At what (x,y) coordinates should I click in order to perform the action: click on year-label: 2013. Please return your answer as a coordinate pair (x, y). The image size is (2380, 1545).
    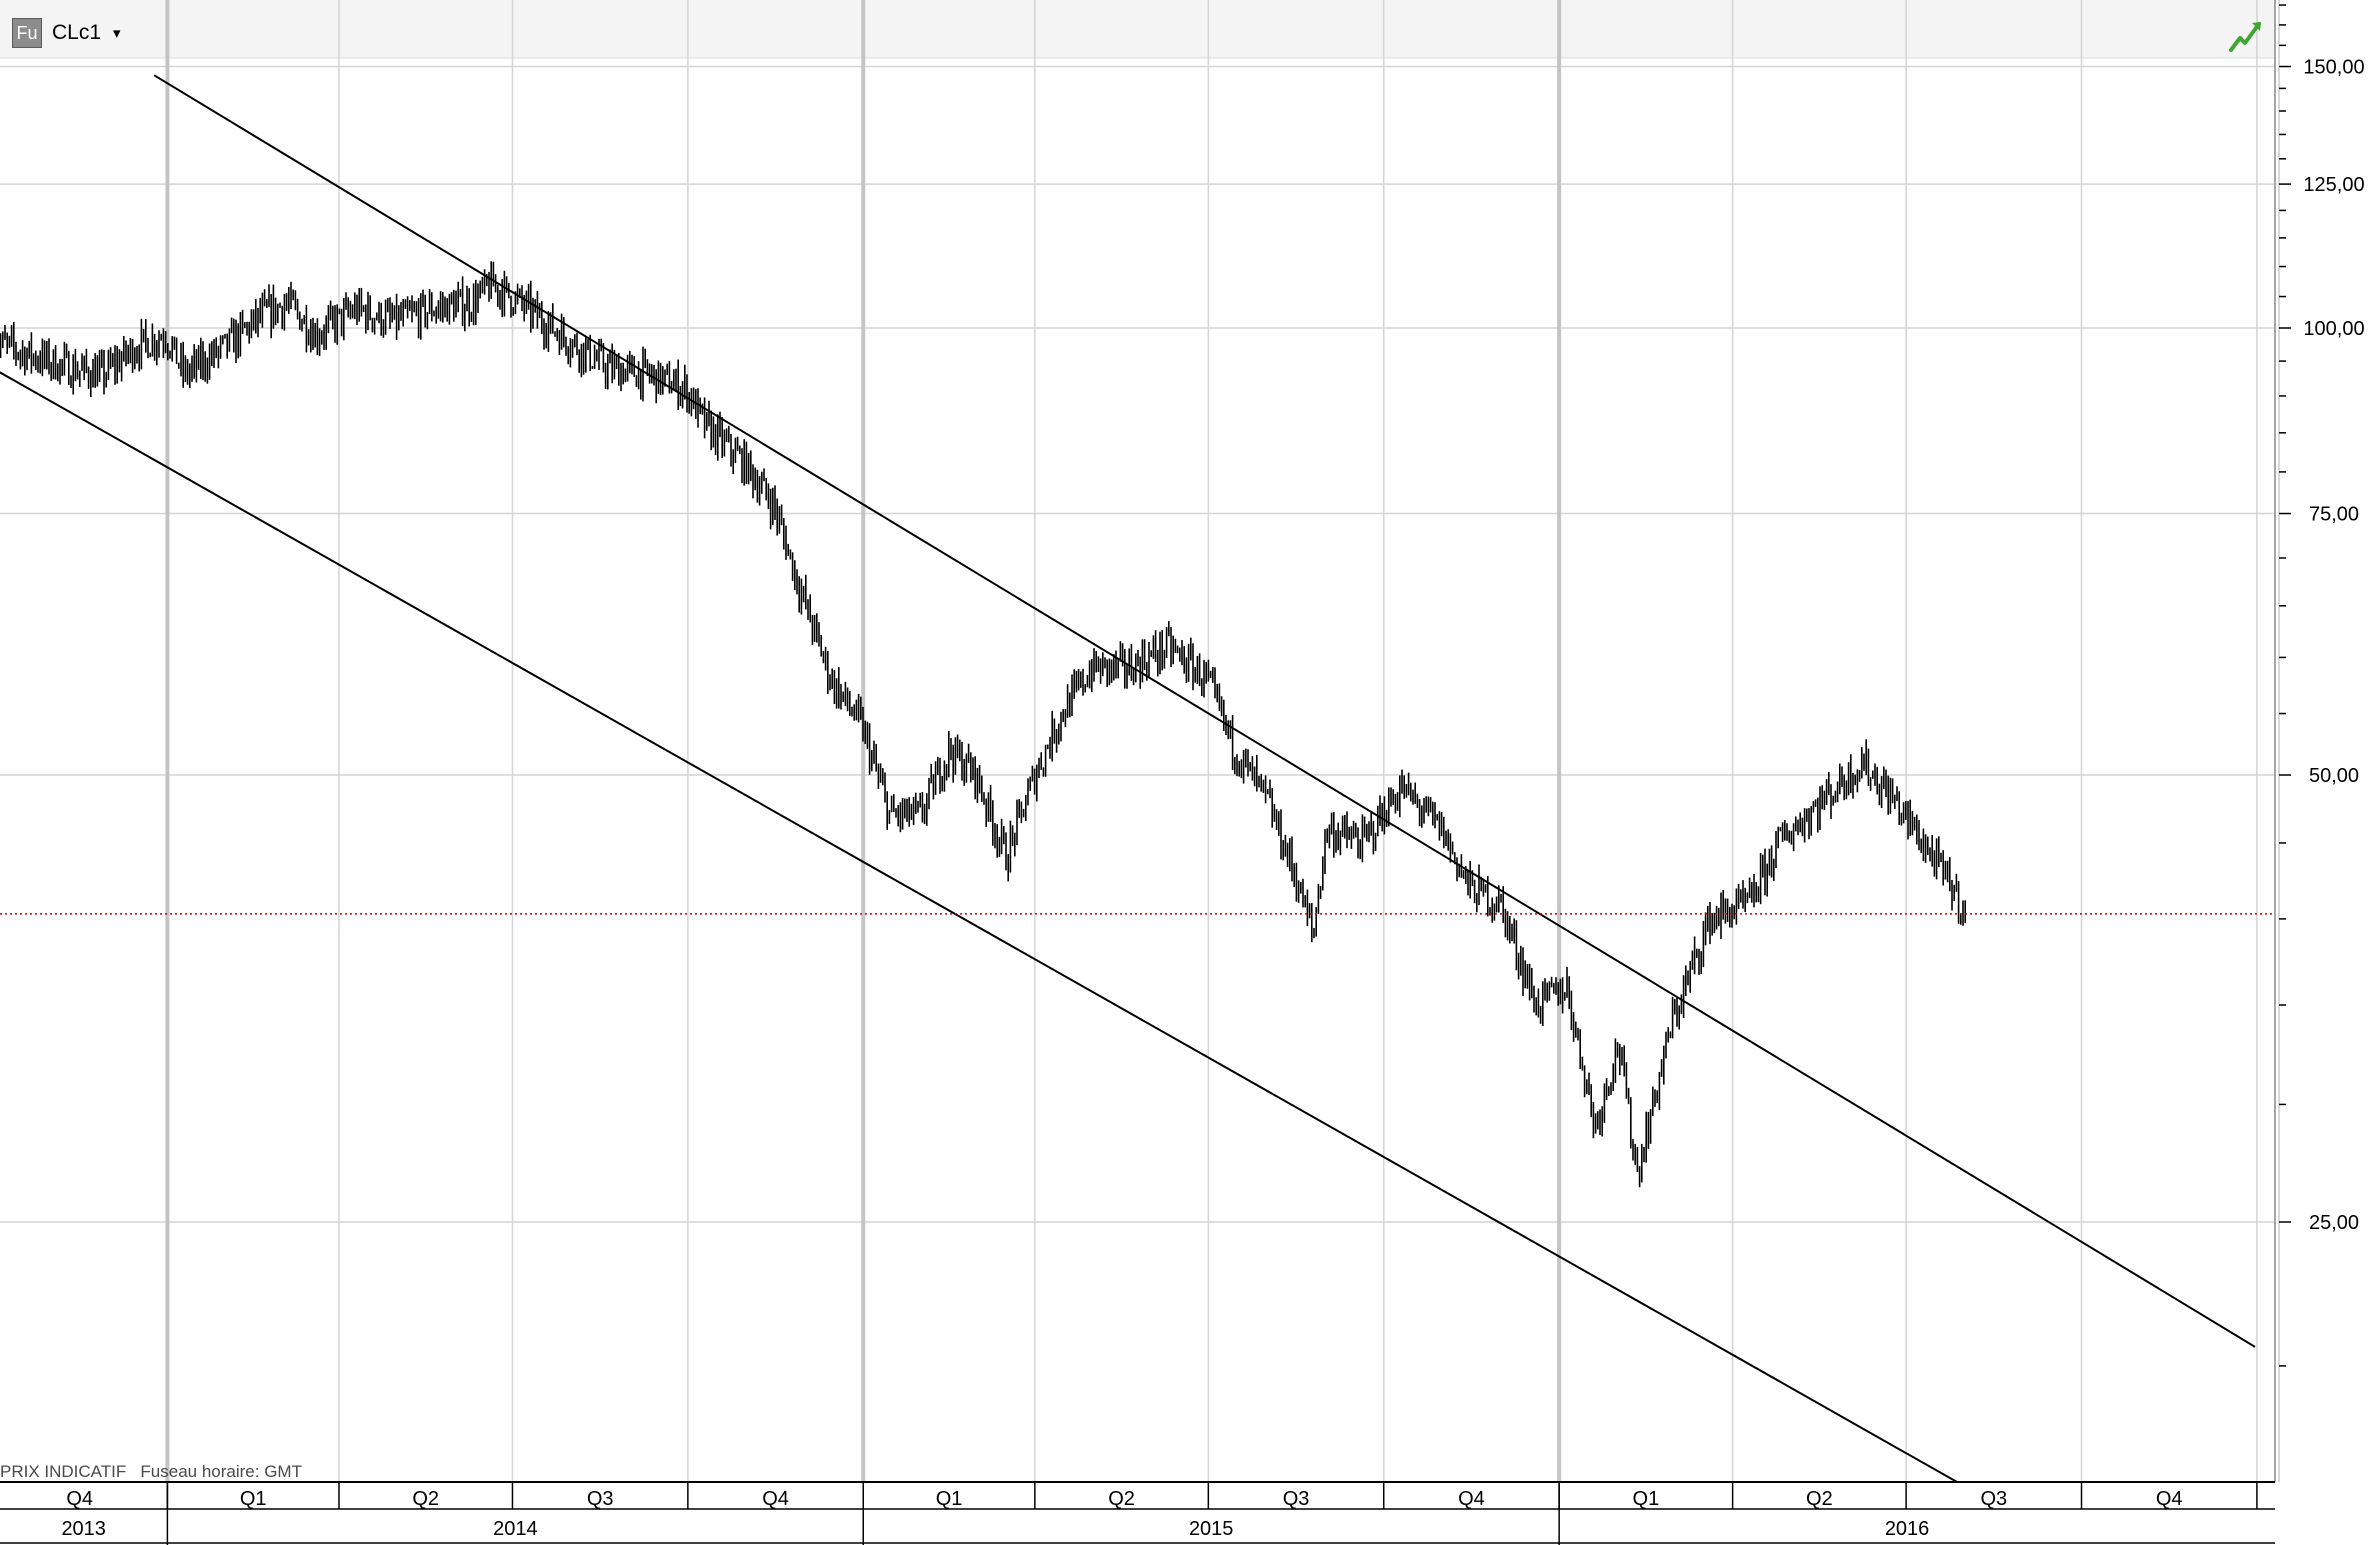
    Looking at the image, I should click on (83, 1529).